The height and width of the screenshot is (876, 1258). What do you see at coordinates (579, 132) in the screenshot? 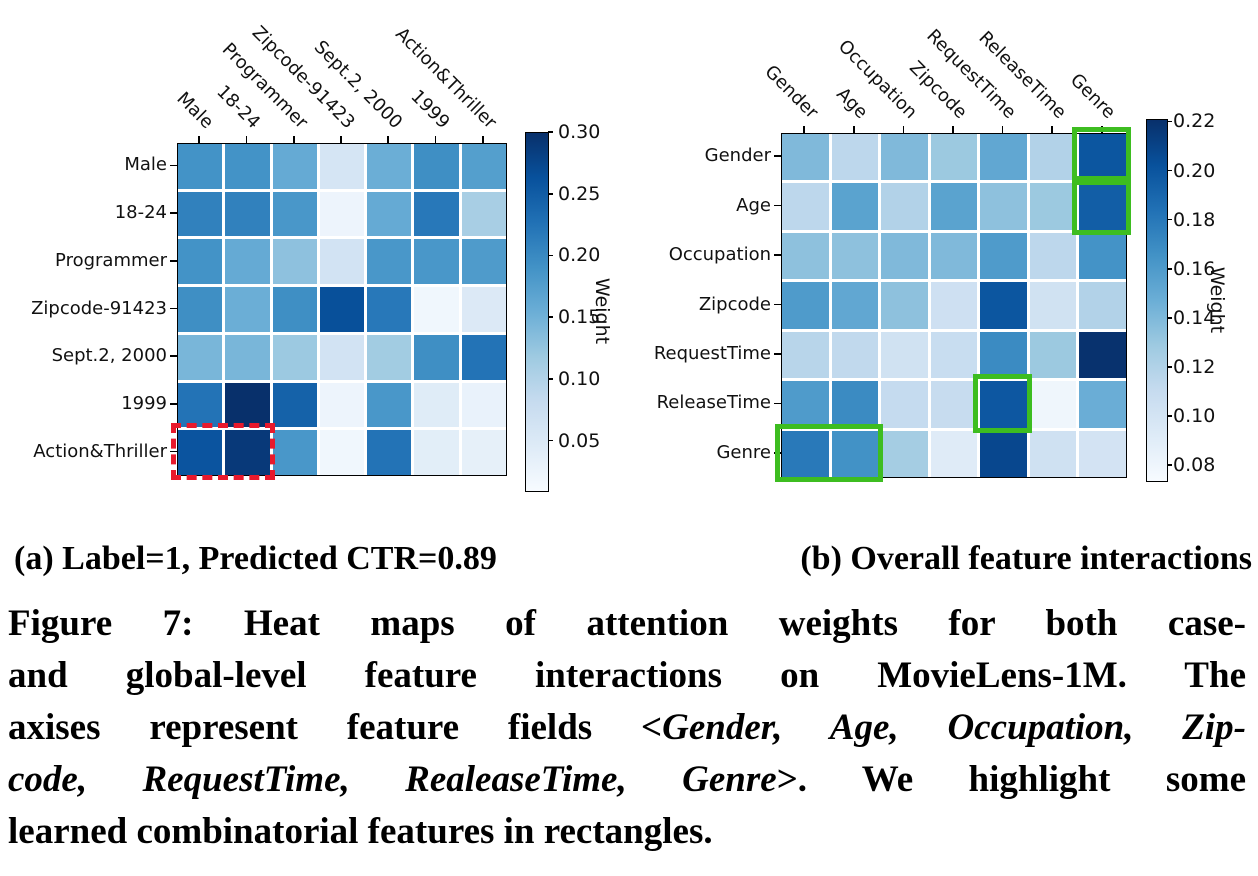
I see `colorbar-tick-label: 0.30` at bounding box center [579, 132].